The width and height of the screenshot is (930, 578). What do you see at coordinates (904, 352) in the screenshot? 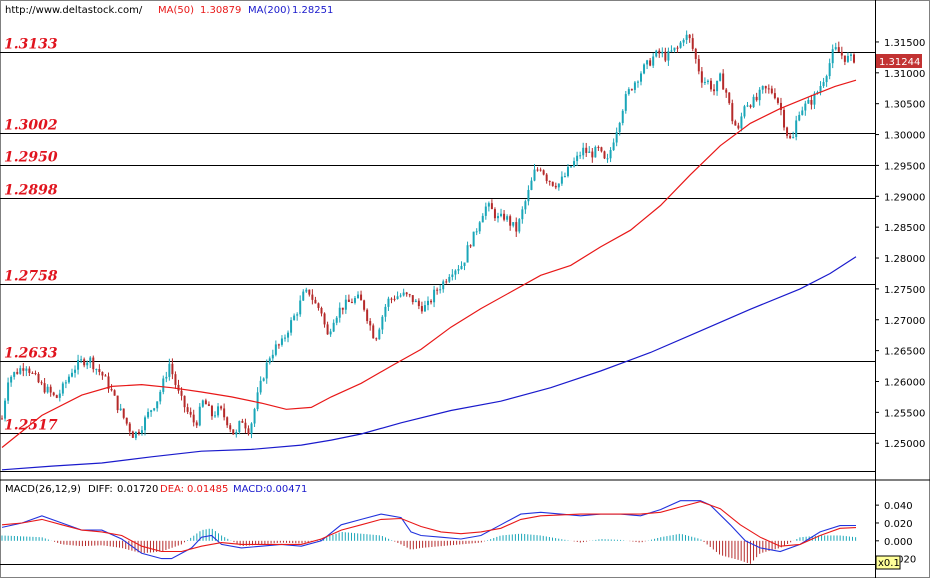
I see `price-tick-label: 1.26500` at bounding box center [904, 352].